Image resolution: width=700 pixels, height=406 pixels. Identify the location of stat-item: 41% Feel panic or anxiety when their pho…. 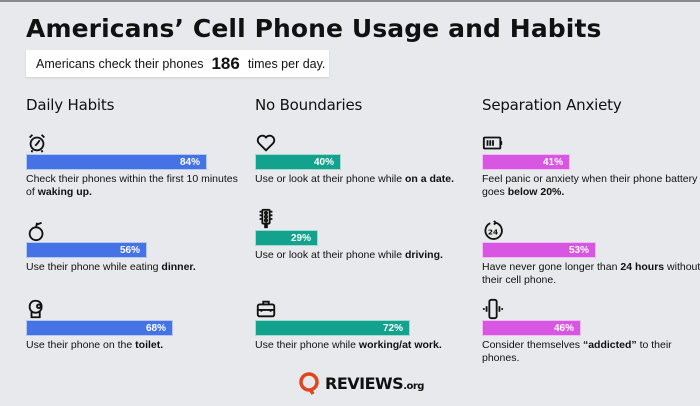
(591, 165).